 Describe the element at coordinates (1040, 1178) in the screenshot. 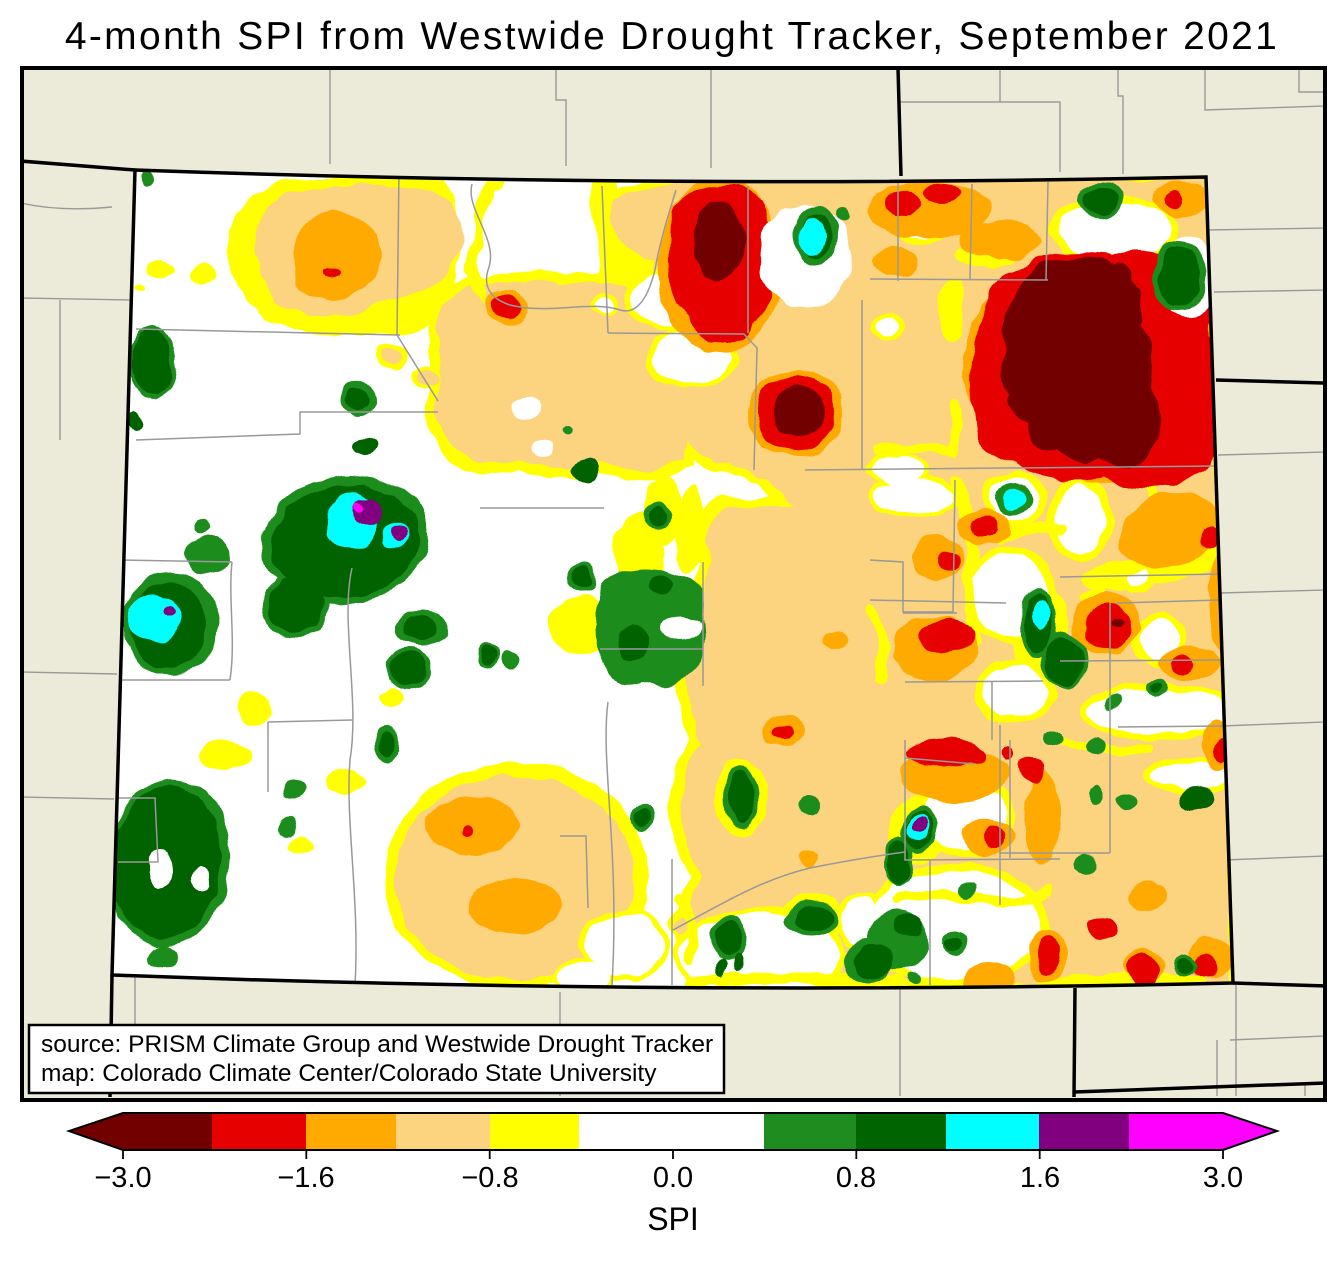

I see `svg-text: 1.6` at that location.